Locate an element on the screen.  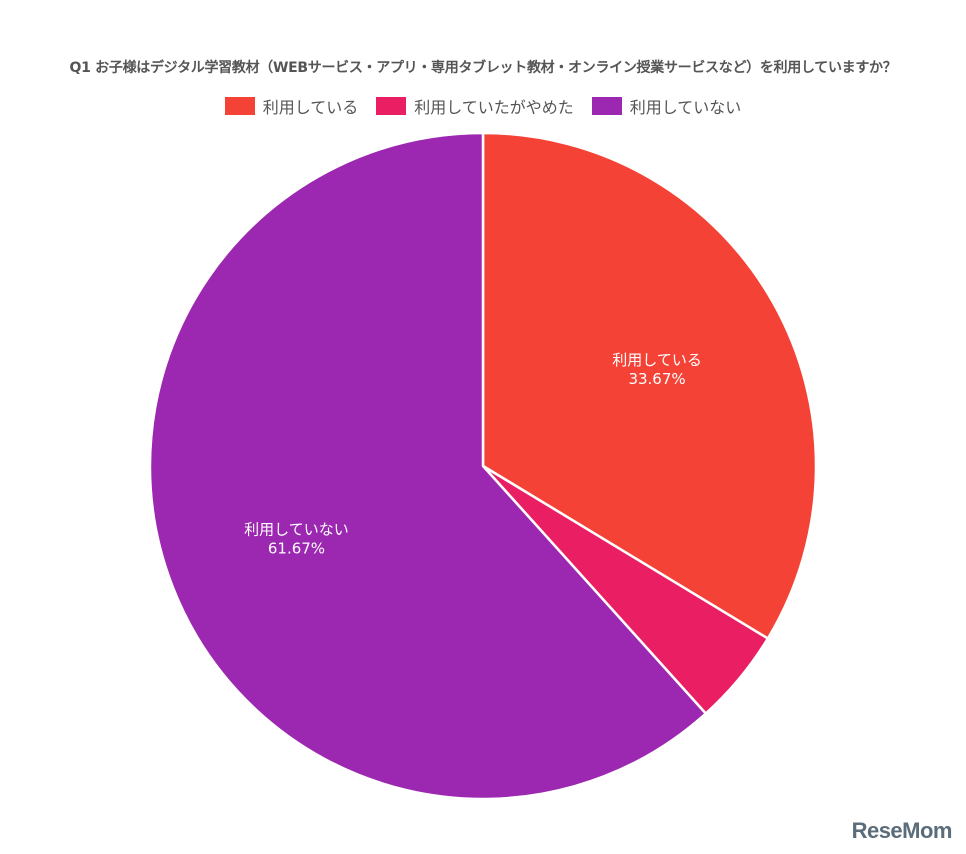
legend-swatch-using is located at coordinates (239, 106).